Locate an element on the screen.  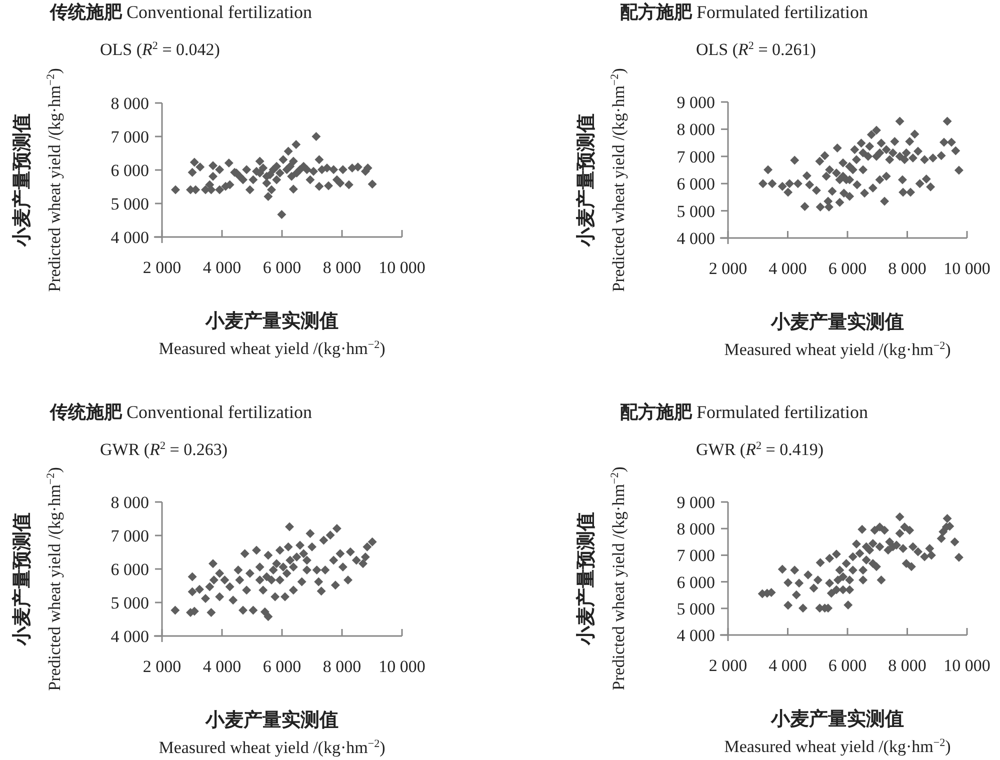
chart-subtitle: GWR (R$^{2}$ = 0.263) is located at coordinates (164, 449).